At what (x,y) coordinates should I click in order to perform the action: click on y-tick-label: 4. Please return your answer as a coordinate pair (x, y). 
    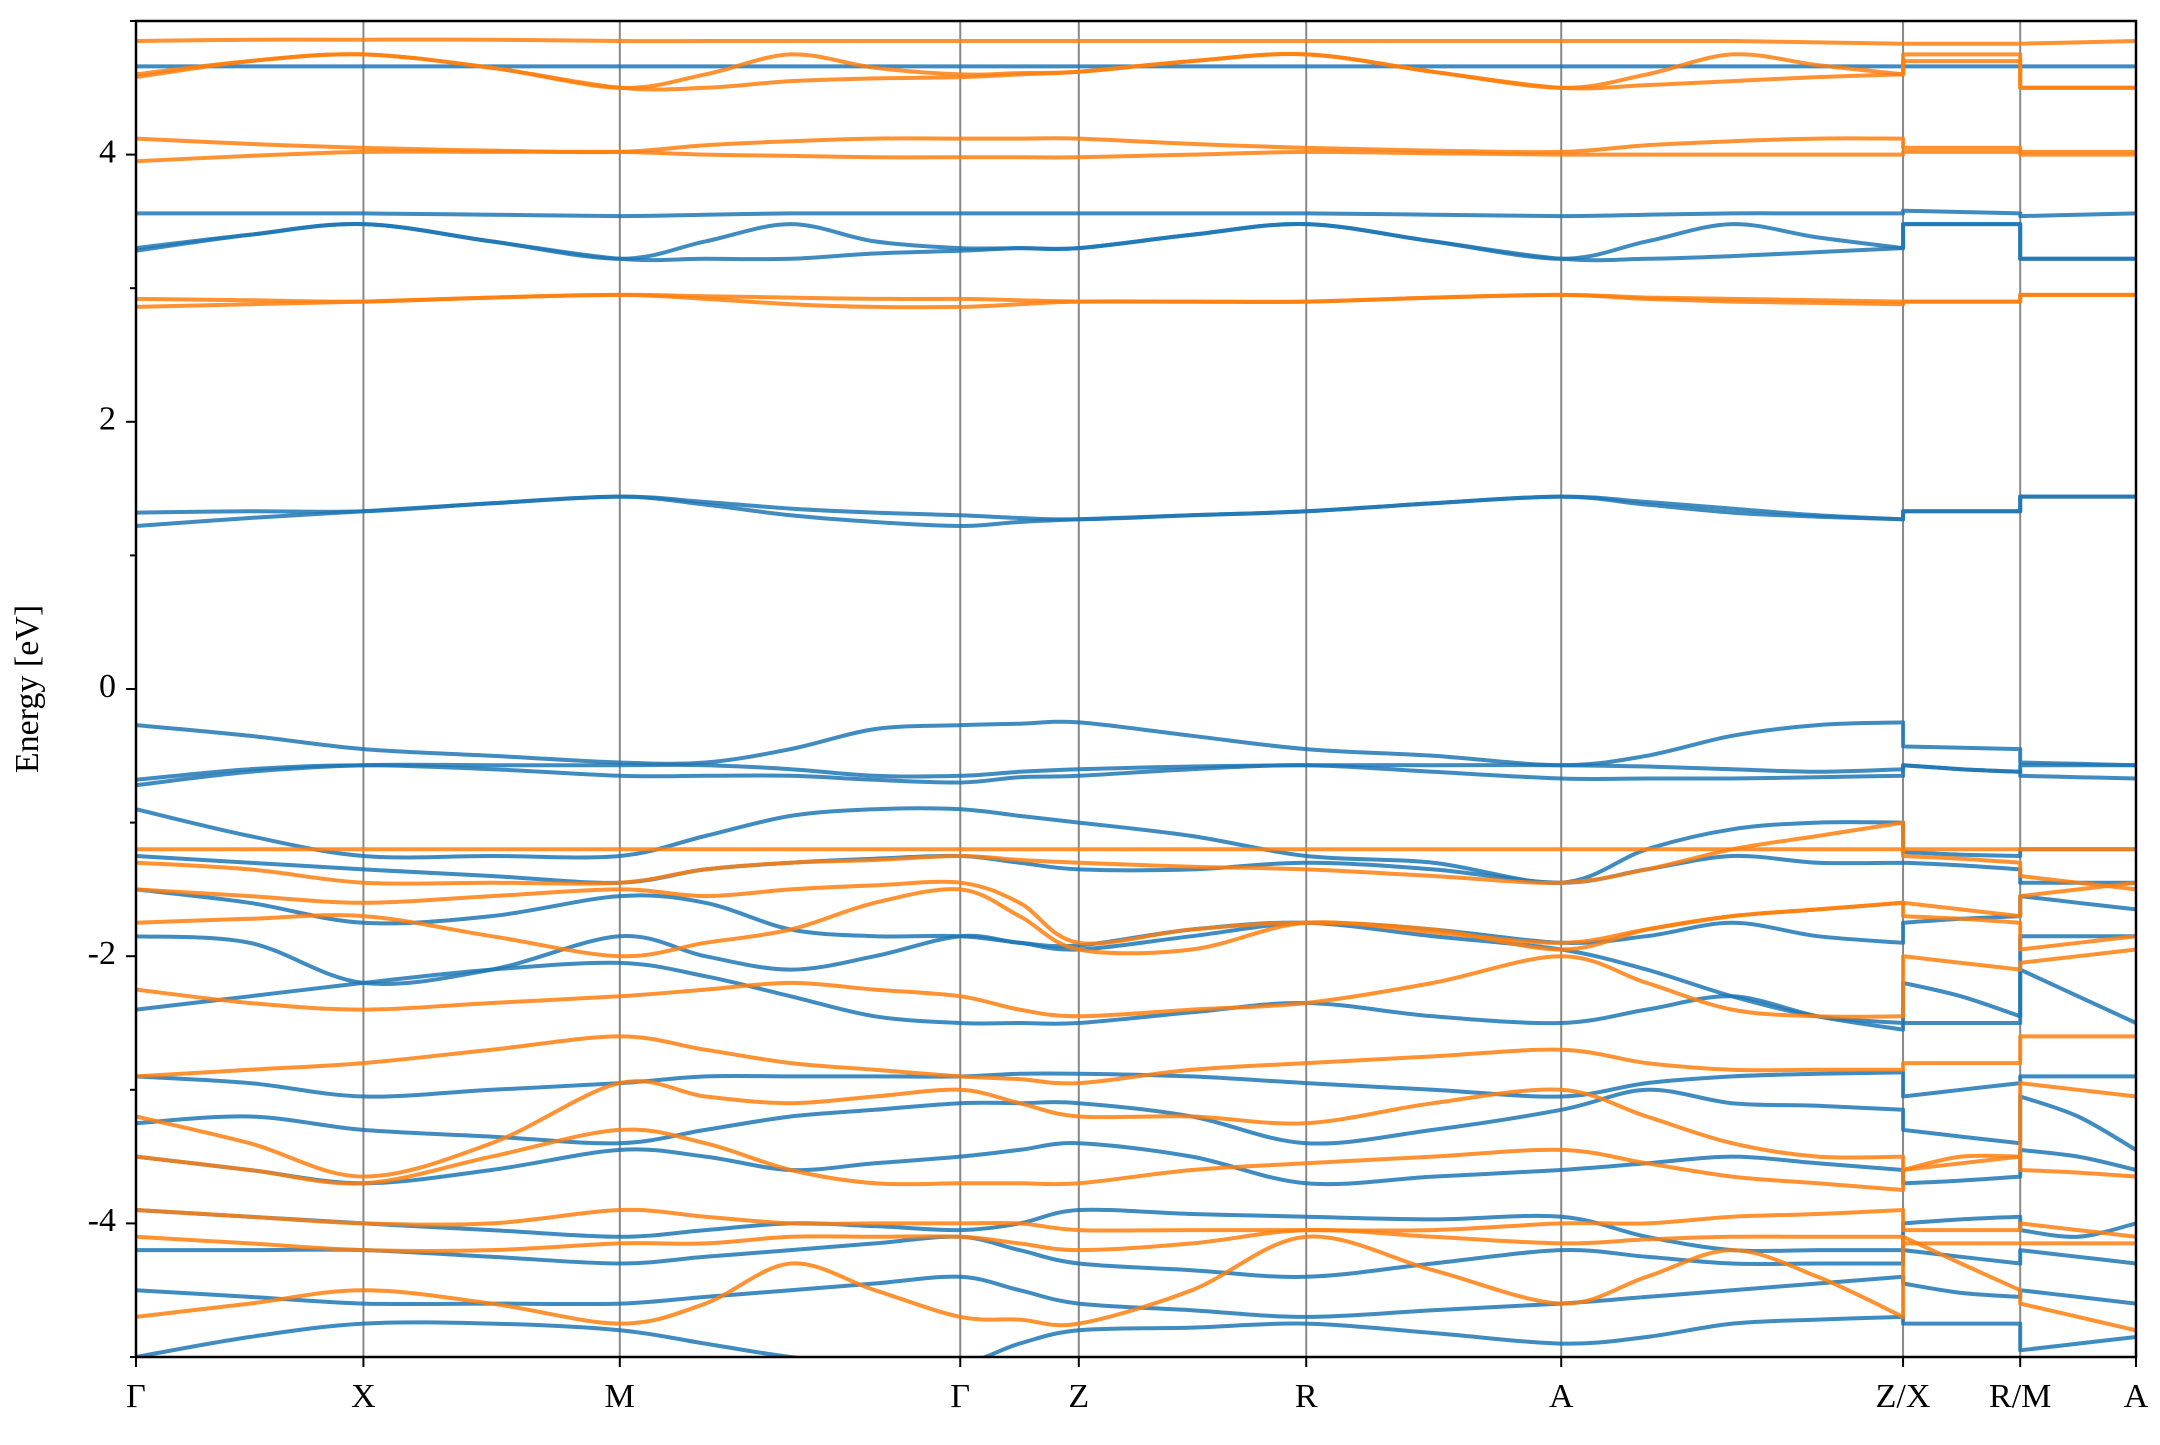
    Looking at the image, I should click on (107, 151).